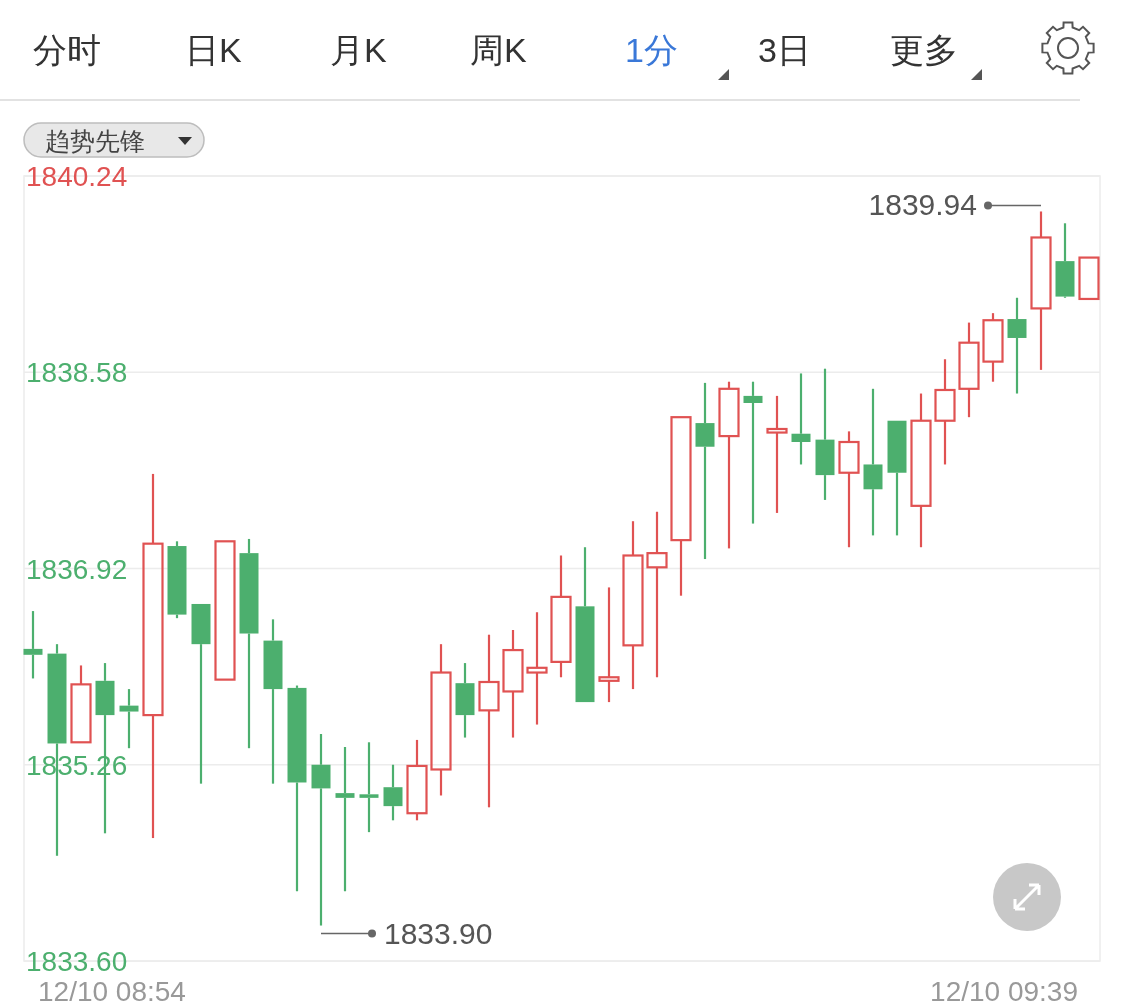 This screenshot has height=1007, width=1125. What do you see at coordinates (77, 569) in the screenshot?
I see `y-tick-label: 1836.92` at bounding box center [77, 569].